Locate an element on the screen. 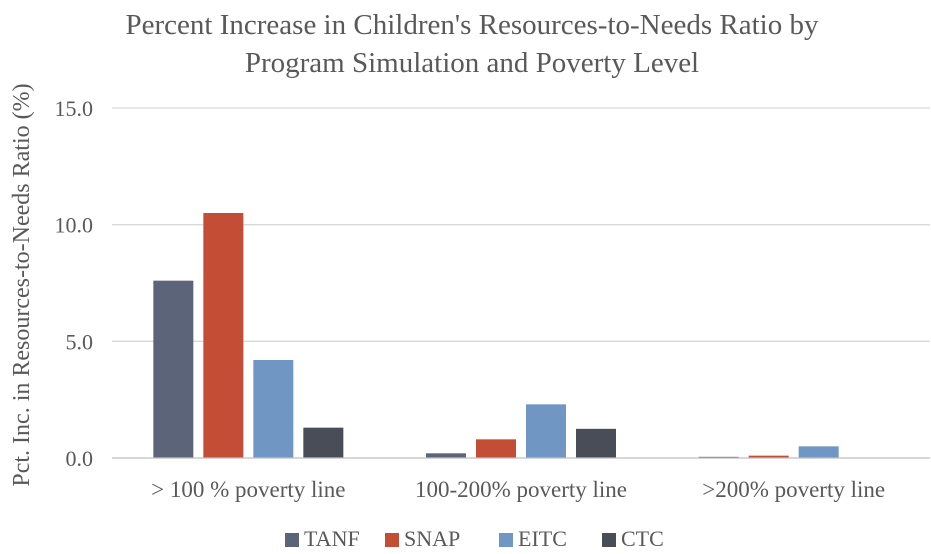  legend-item-ctc: CTC is located at coordinates (633, 538).